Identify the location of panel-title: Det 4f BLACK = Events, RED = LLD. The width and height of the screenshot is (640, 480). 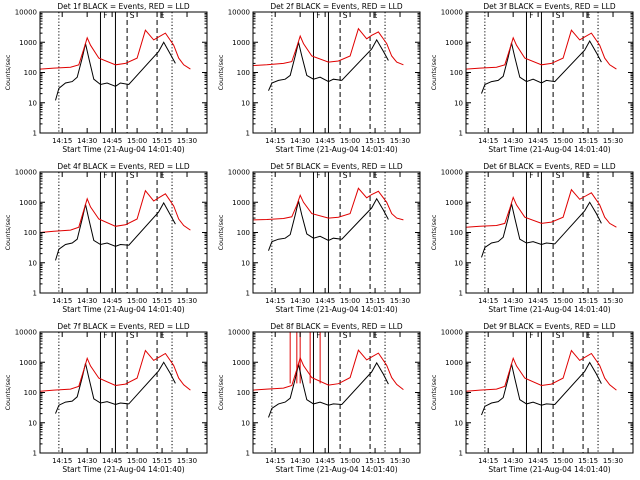
(123, 166).